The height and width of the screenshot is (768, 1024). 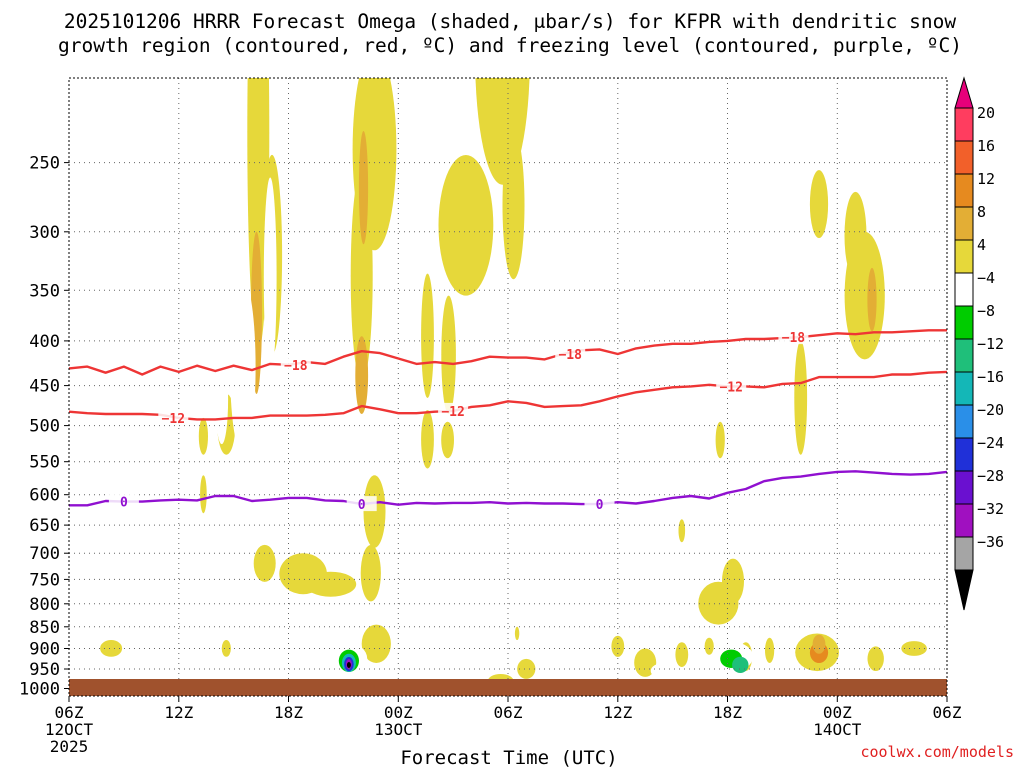 I want to click on y-tick-label-750: 750, so click(x=44, y=580).